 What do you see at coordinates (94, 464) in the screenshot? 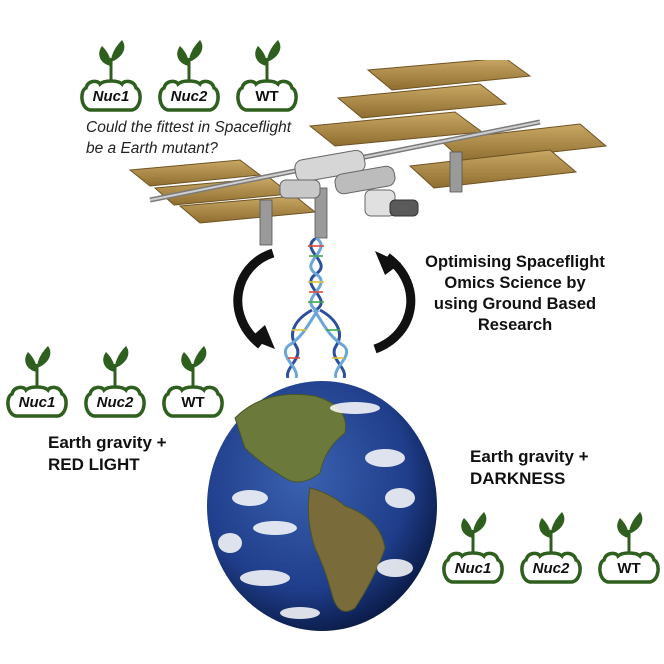
I see `condition-line-2: RED LIGHT` at bounding box center [94, 464].